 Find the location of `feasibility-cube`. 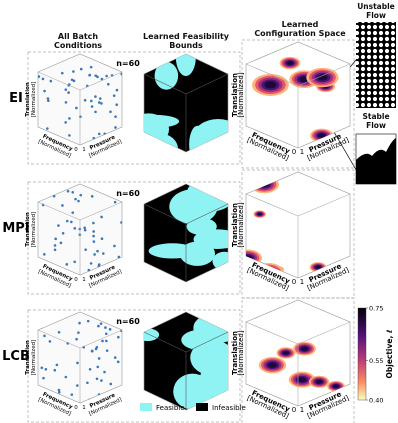

feasibility-cube is located at coordinates (186, 233).